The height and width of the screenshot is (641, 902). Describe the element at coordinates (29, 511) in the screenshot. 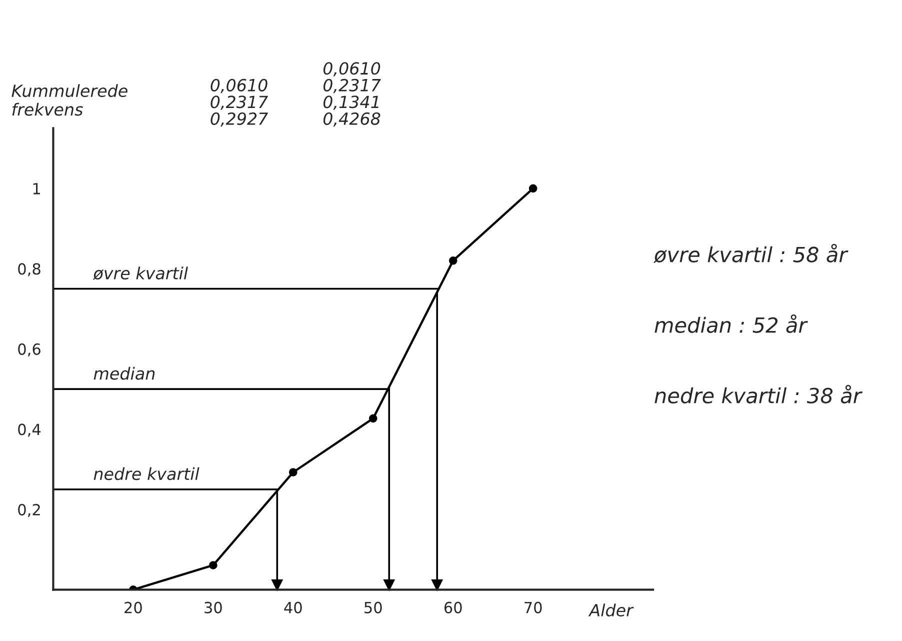

I see `y-tick-label: 0,2` at that location.